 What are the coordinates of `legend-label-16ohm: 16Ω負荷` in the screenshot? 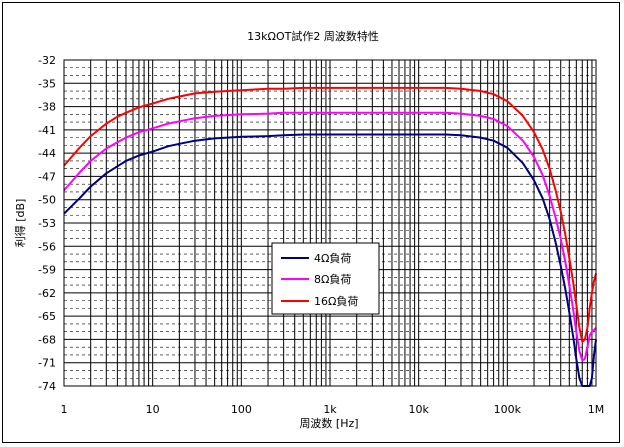 It's located at (336, 301).